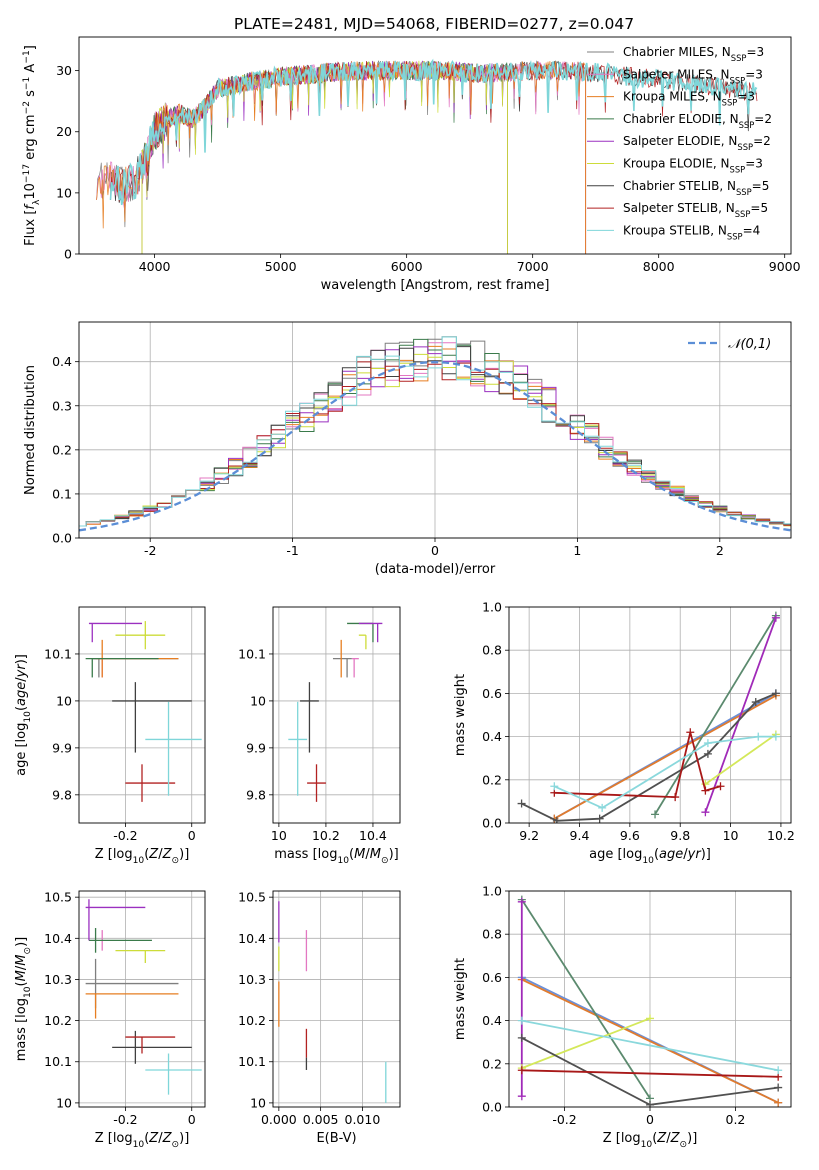 Image resolution: width=819 pixels, height=1170 pixels. I want to click on x-tick-label: 4000, so click(155, 266).